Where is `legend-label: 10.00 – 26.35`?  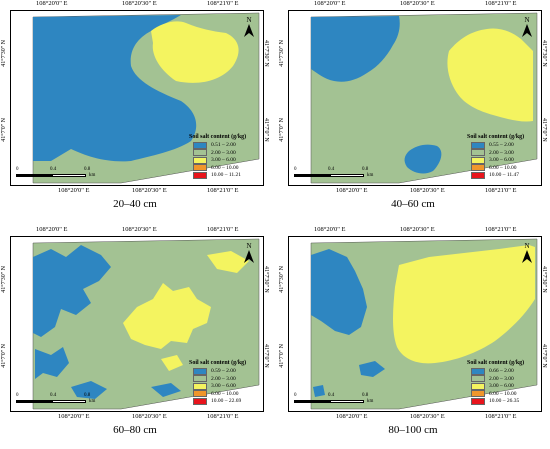 legend-label: 10.00 – 26.35 is located at coordinates (504, 401).